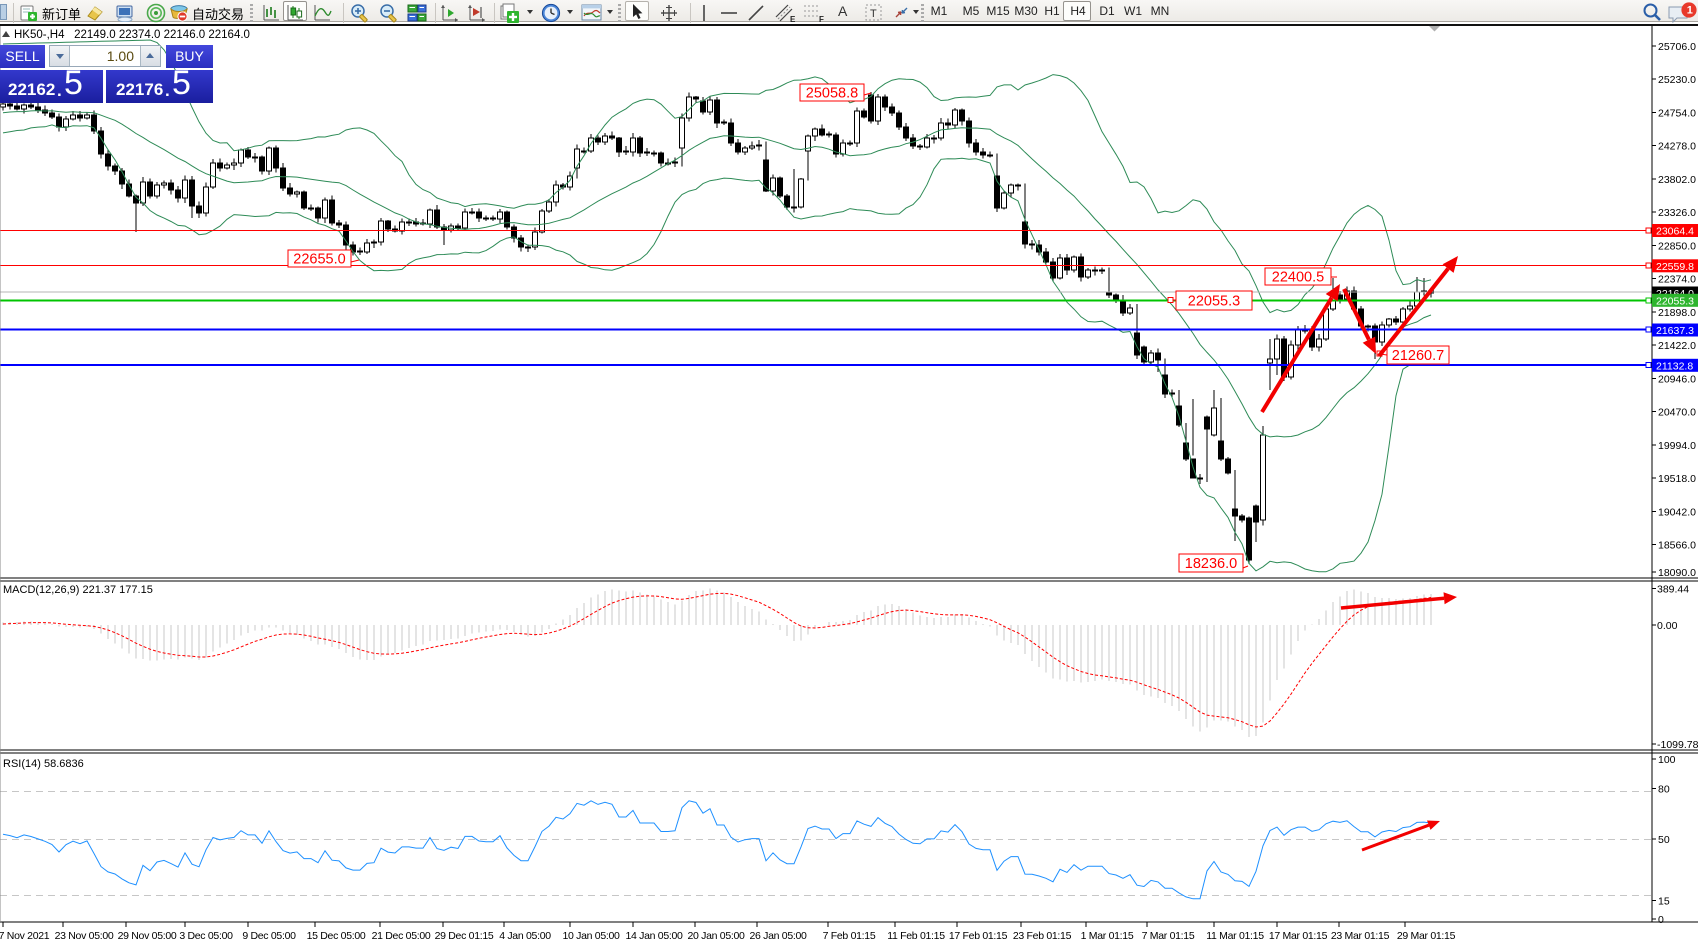 This screenshot has height=945, width=1698. What do you see at coordinates (1298, 278) in the screenshot?
I see `svg-text: 22400.5` at bounding box center [1298, 278].